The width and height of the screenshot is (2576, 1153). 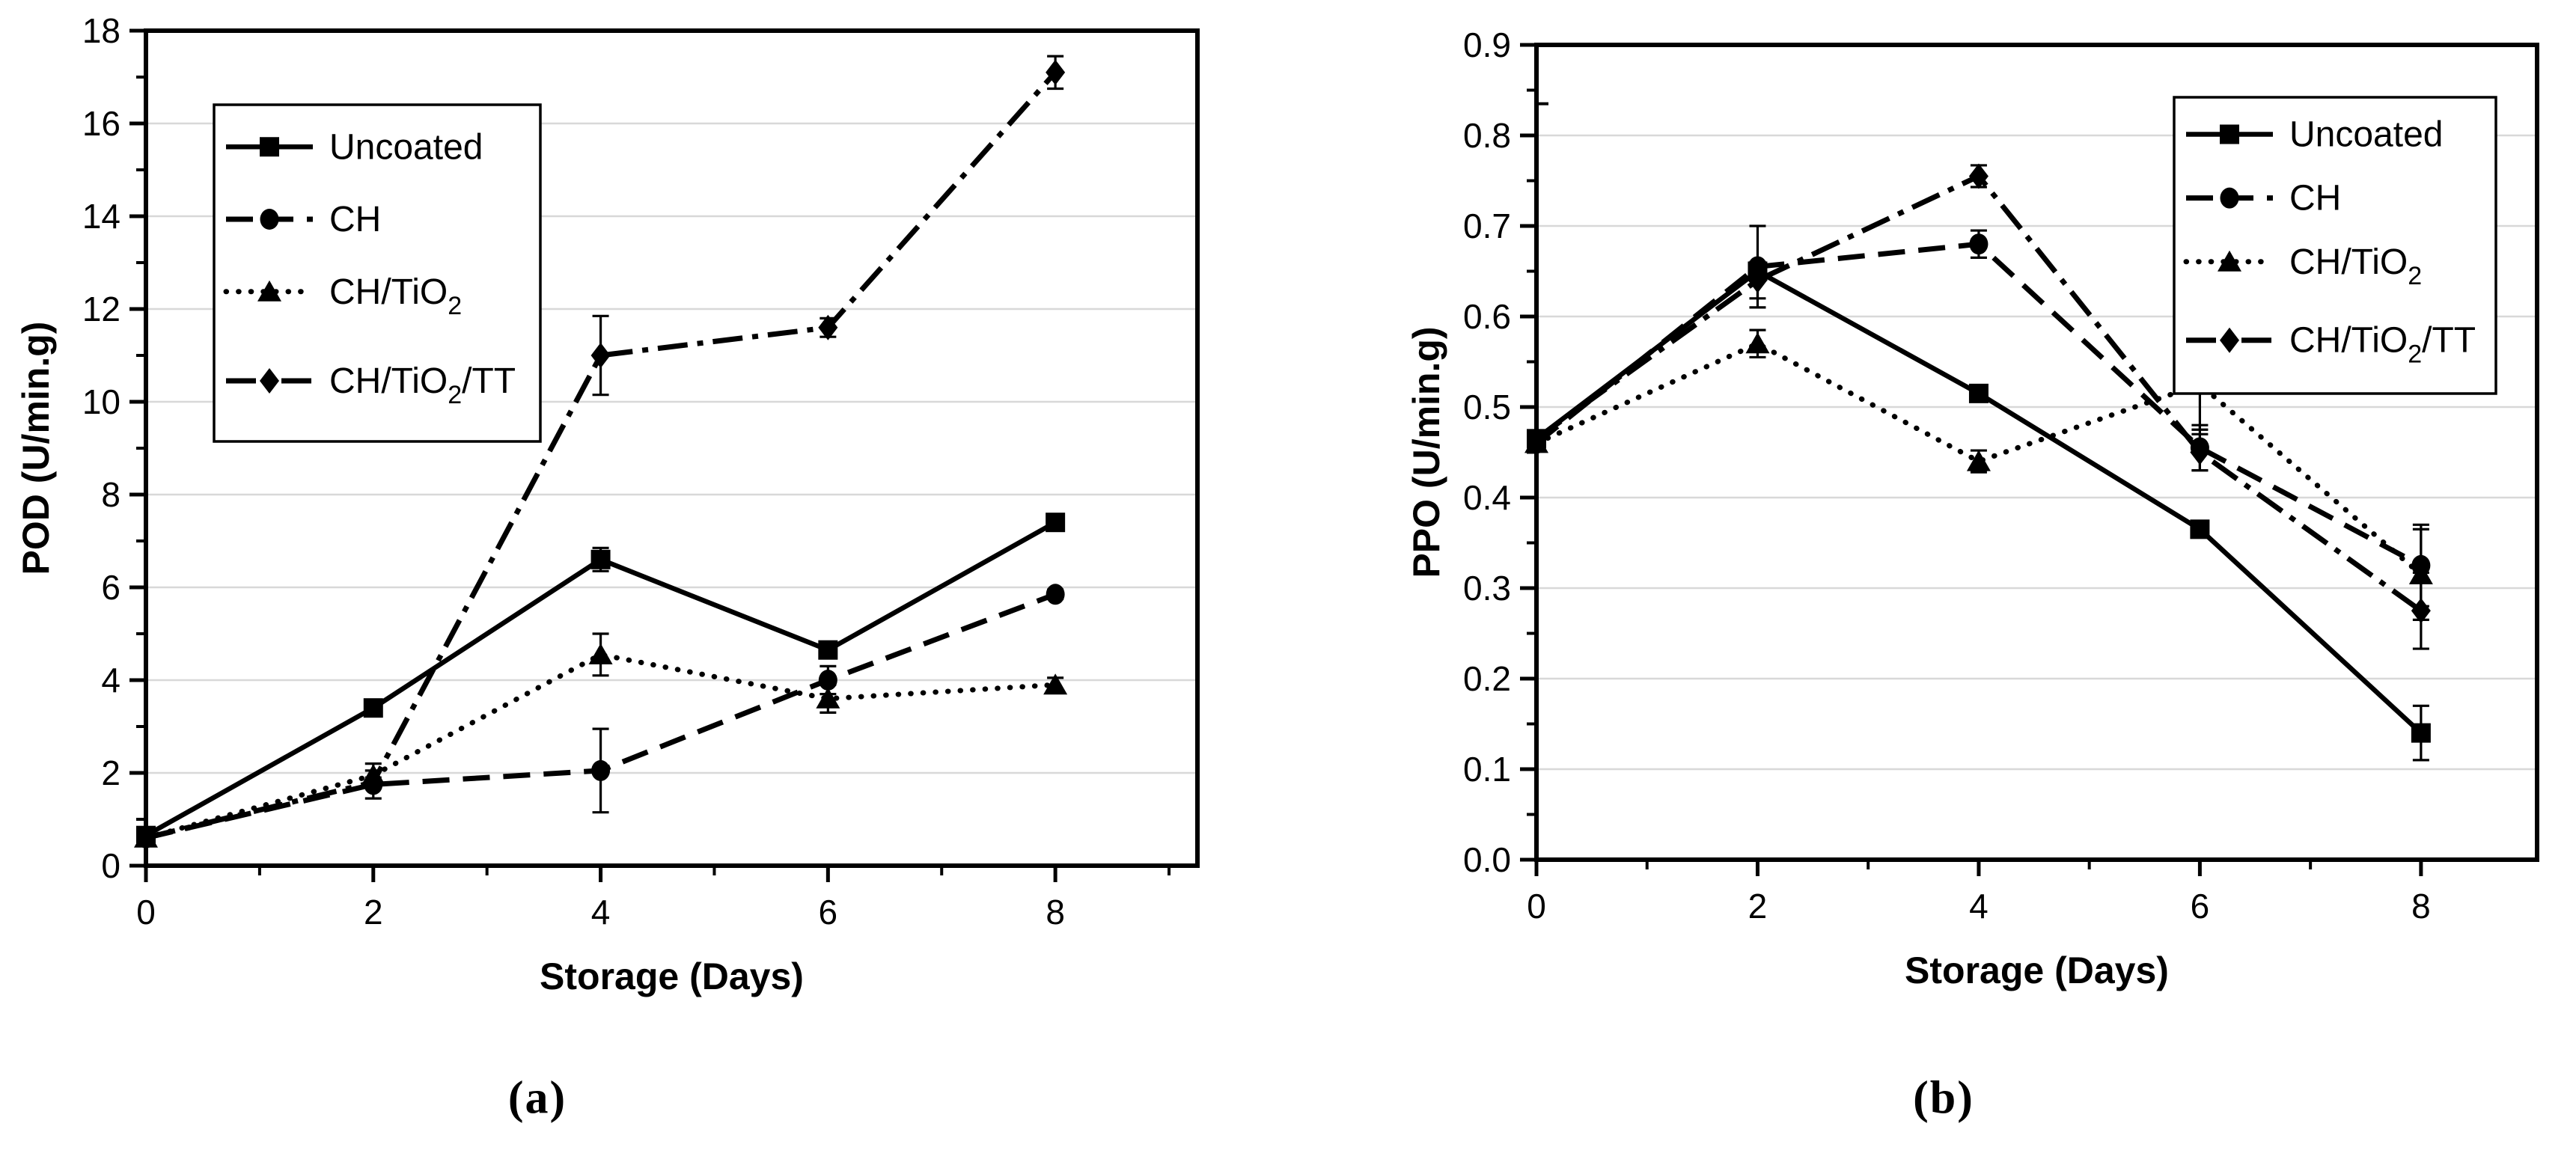 I want to click on y-tick-label: 0.6, so click(x=1487, y=316).